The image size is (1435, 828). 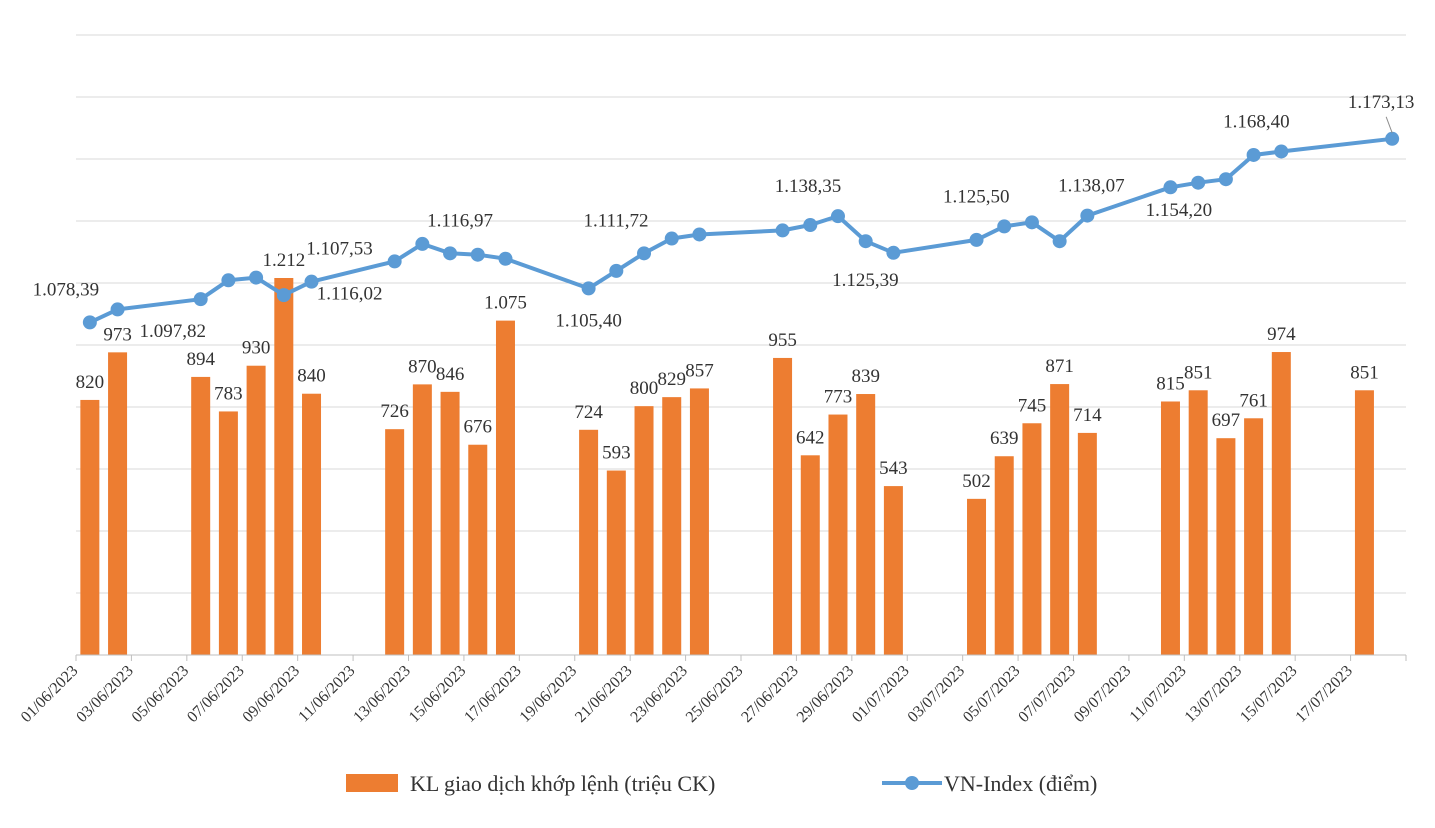 I want to click on bar-value-label: 724, so click(x=588, y=412).